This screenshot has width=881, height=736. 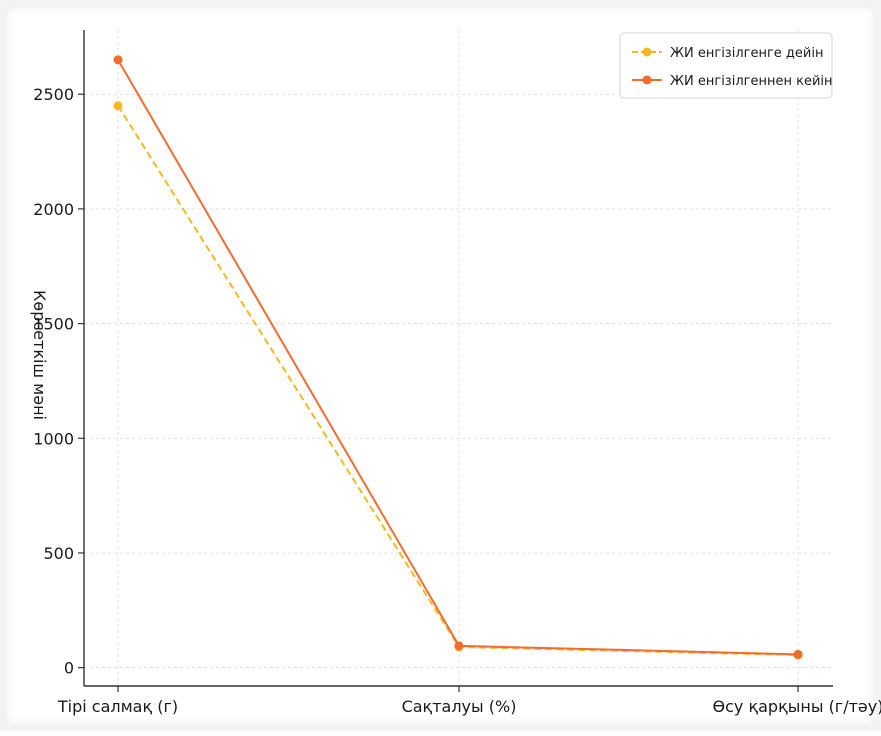 I want to click on legend-label-series-1: ЖИ енгізілгенге дейін, so click(x=746, y=53).